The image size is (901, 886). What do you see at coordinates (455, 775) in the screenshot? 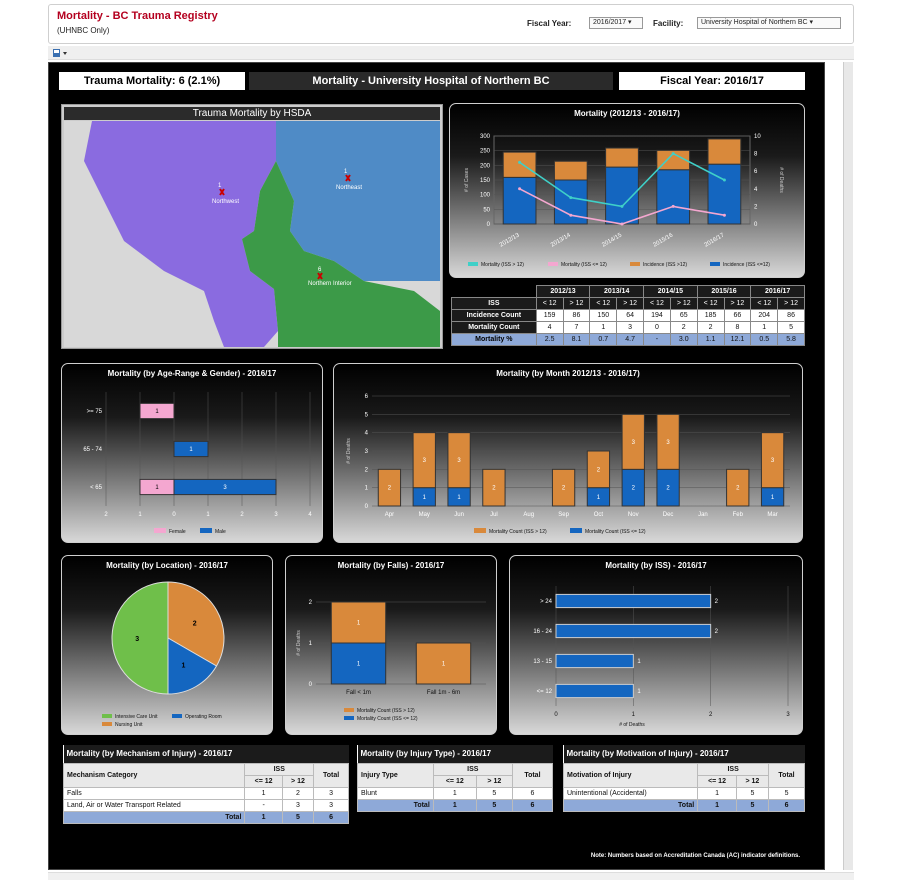
I see `table-row: Injury Type ISS Total` at bounding box center [455, 775].